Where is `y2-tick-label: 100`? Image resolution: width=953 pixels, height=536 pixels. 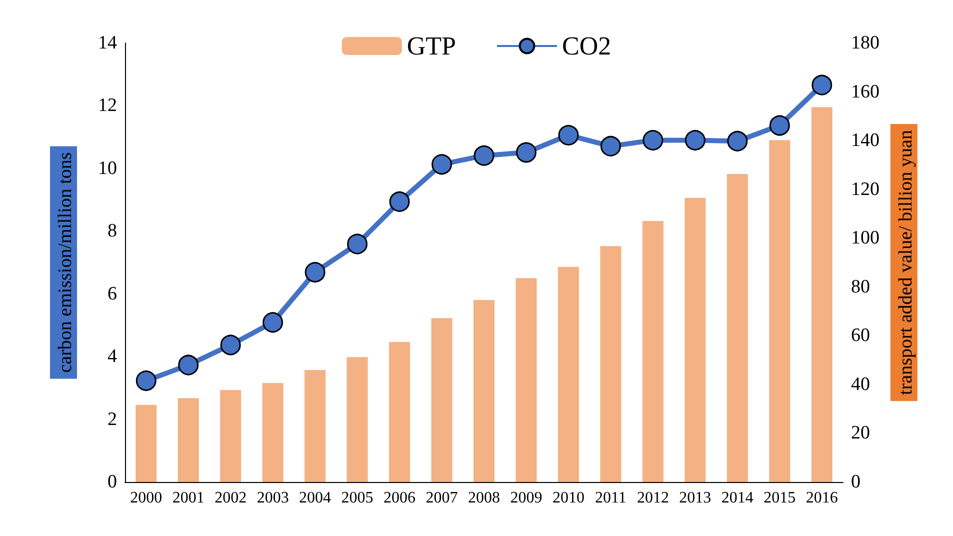 y2-tick-label: 100 is located at coordinates (865, 238).